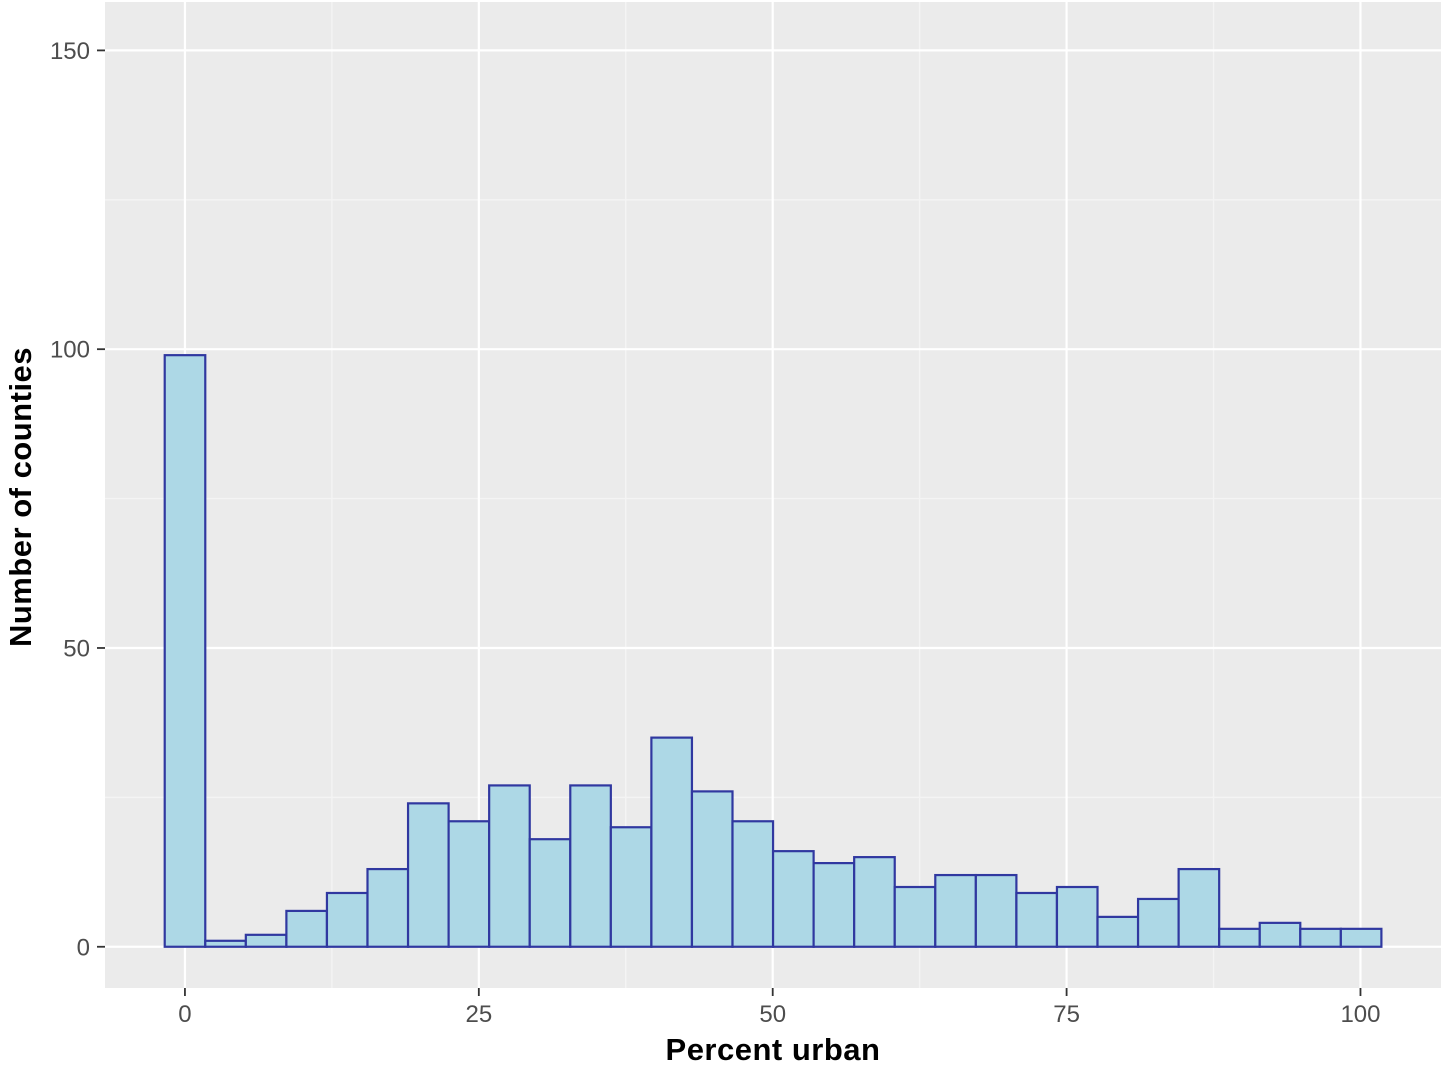 This screenshot has width=1441, height=1072. What do you see at coordinates (1360, 1014) in the screenshot?
I see `x-tick-label: 100` at bounding box center [1360, 1014].